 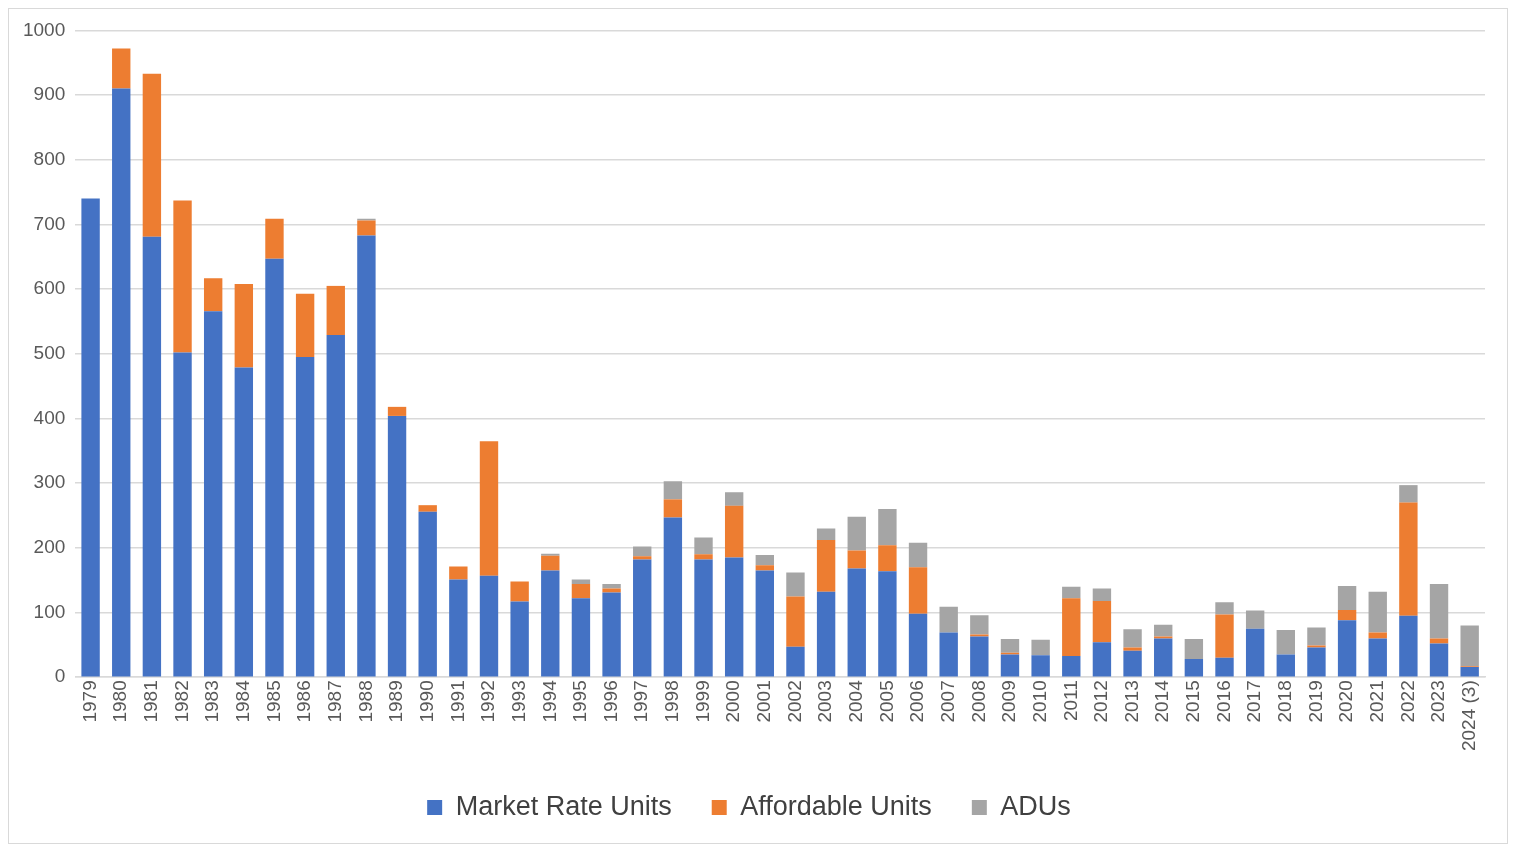 What do you see at coordinates (610, 701) in the screenshot?
I see `x-tick-label: 1996` at bounding box center [610, 701].